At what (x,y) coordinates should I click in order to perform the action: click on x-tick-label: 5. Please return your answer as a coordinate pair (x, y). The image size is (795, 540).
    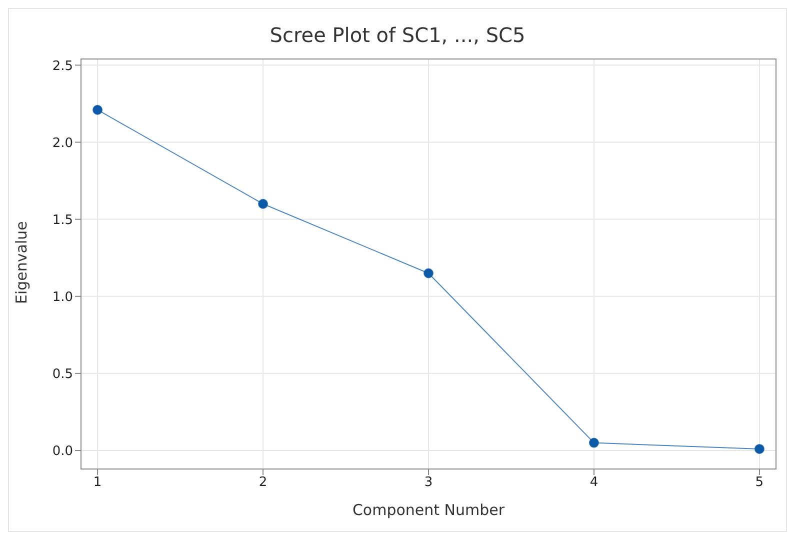
    Looking at the image, I should click on (759, 482).